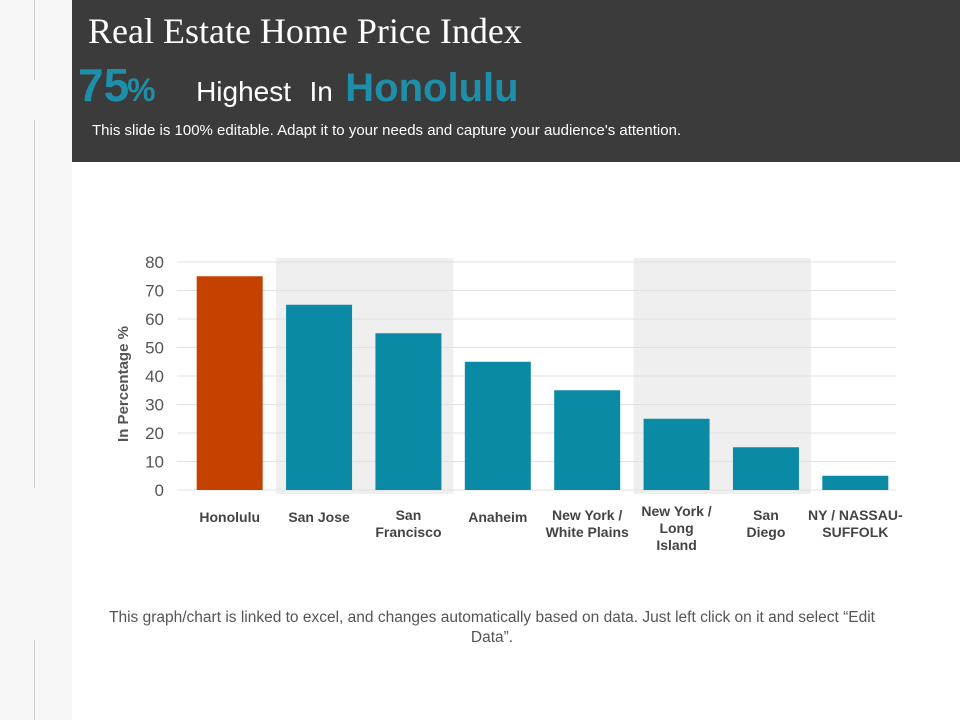  I want to click on page-title: Real Estate Home Price Index, so click(305, 31).